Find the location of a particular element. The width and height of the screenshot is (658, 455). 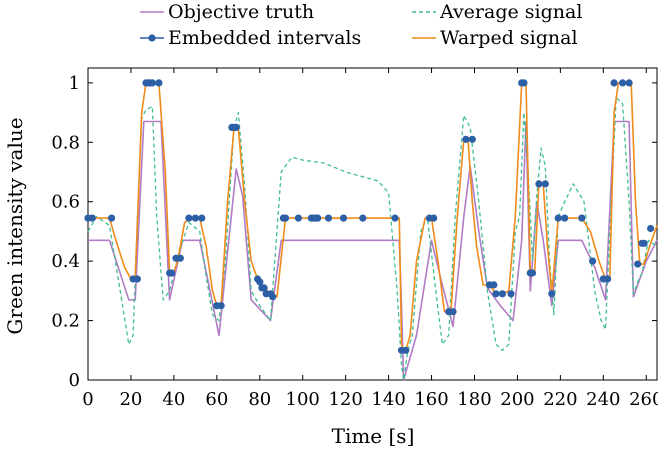

x-tick-label: 20 is located at coordinates (130, 399).